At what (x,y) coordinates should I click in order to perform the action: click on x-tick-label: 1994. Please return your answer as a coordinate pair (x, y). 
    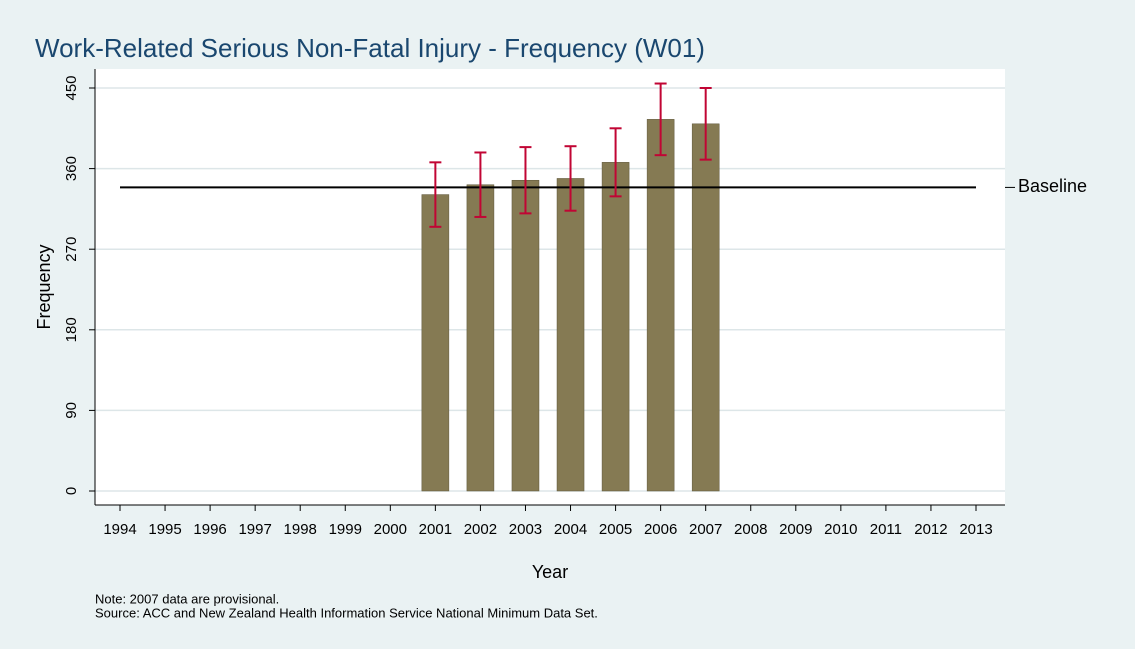
    Looking at the image, I should click on (119, 529).